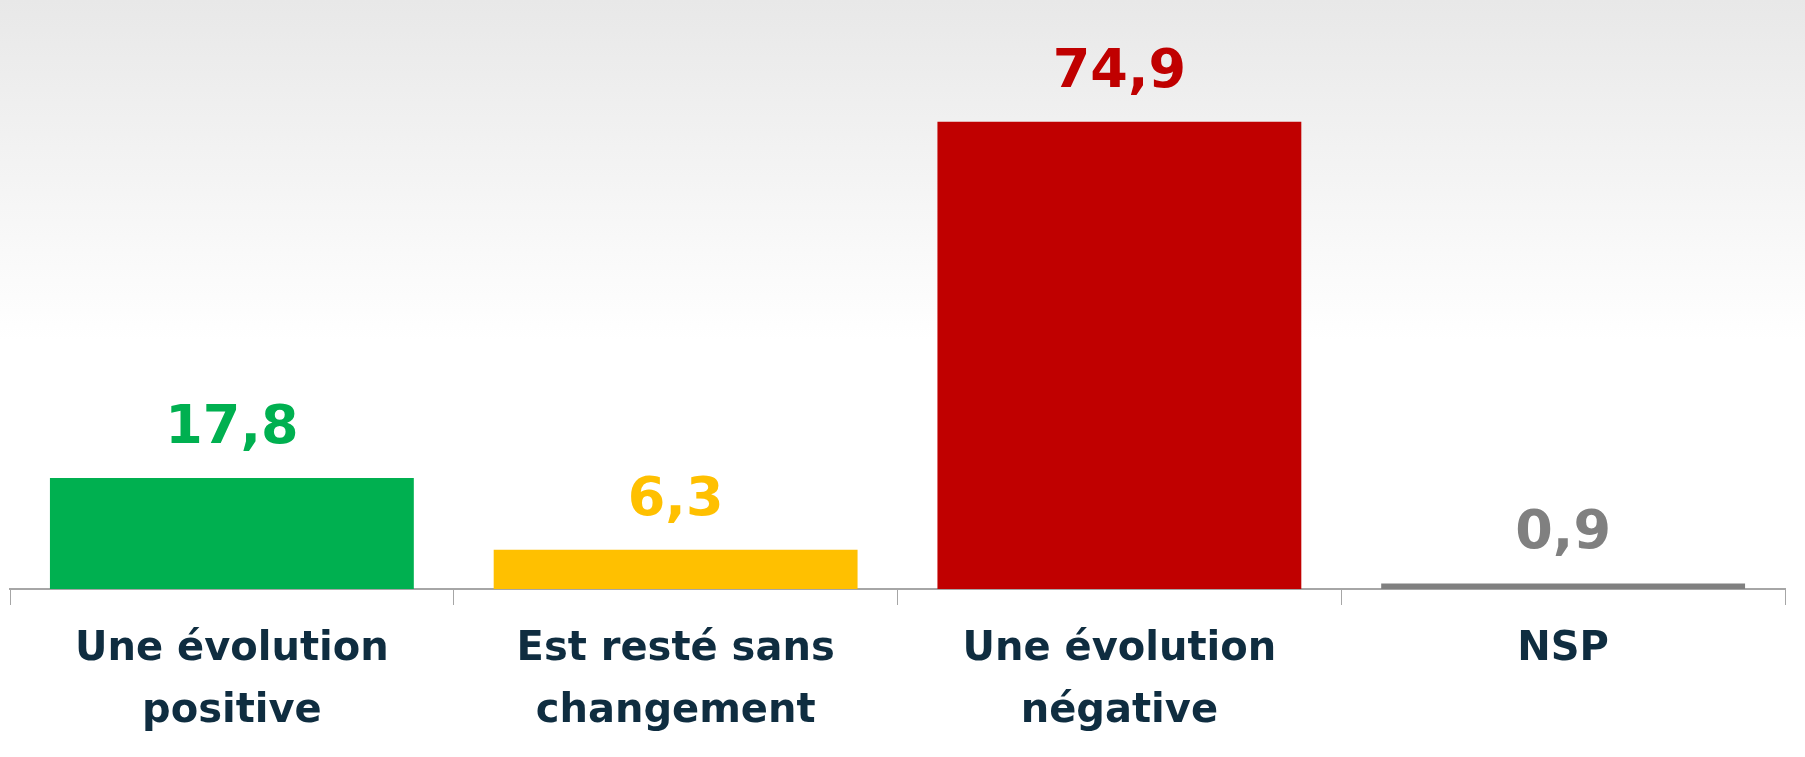 The image size is (1805, 757). Describe the element at coordinates (1119, 677) in the screenshot. I see `x-tick-label: Une évolution négative` at that location.